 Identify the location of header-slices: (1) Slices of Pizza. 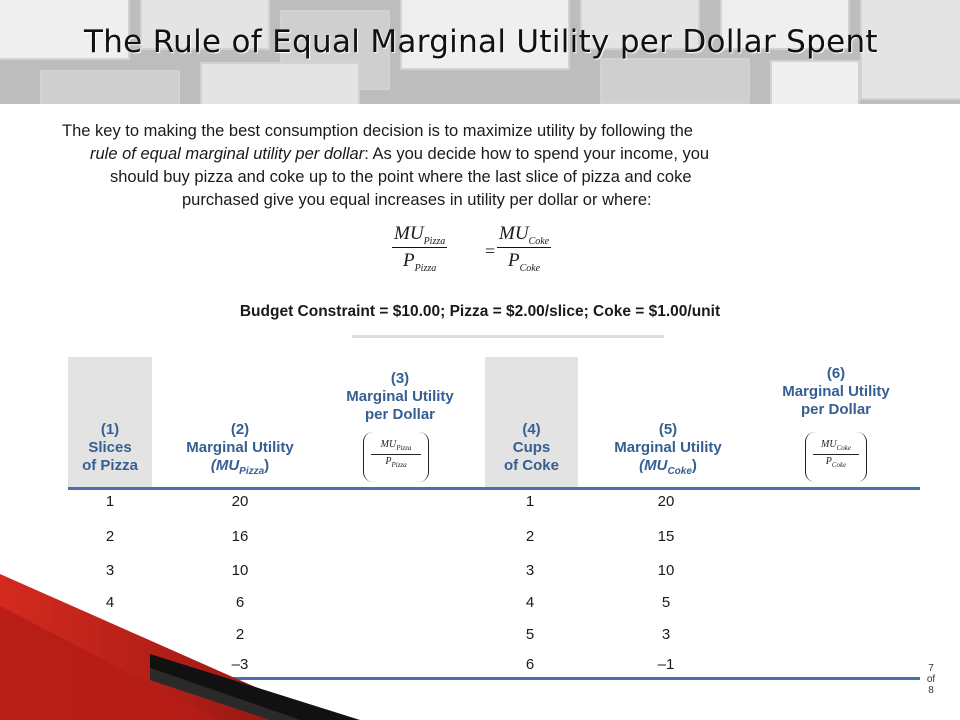
(110, 448).